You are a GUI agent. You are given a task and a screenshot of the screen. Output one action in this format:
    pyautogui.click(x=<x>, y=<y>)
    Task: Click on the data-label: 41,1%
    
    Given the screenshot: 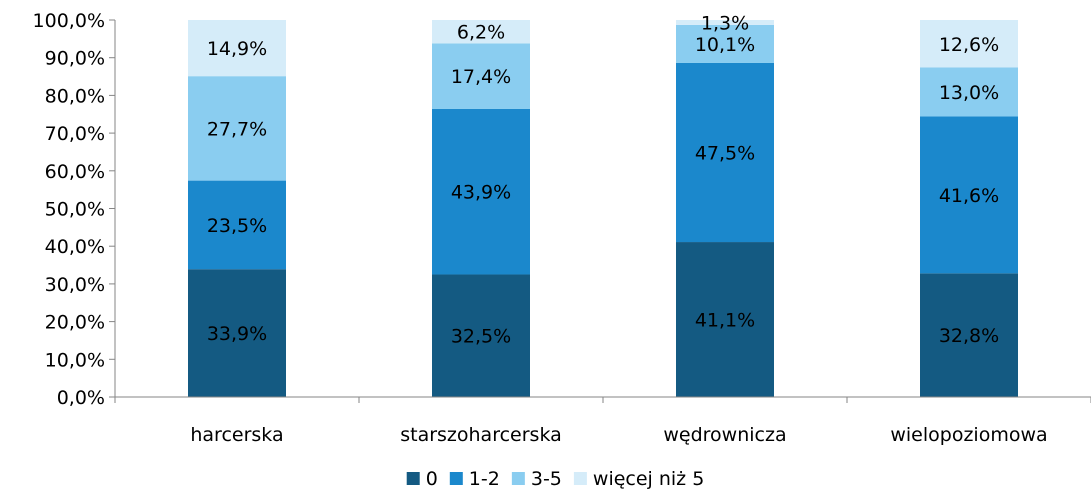 What is the action you would take?
    pyautogui.click(x=725, y=321)
    